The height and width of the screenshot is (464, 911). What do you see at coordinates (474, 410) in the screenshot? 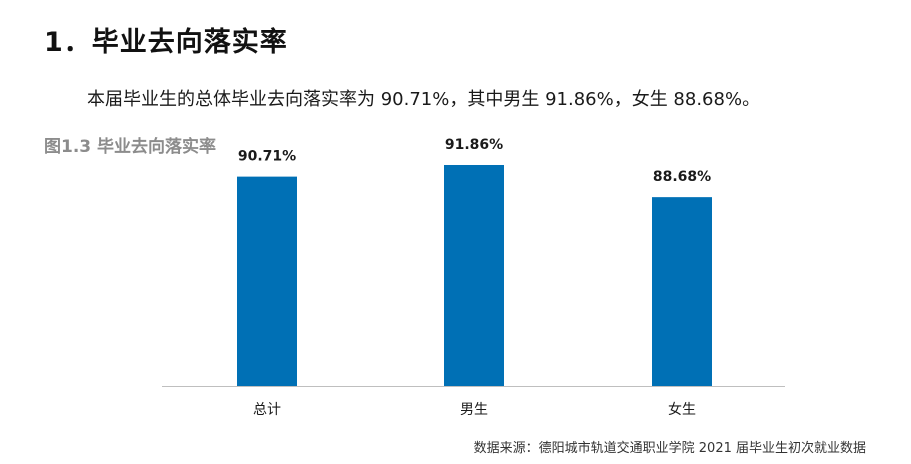
I see `category-label-male: 男生` at bounding box center [474, 410].